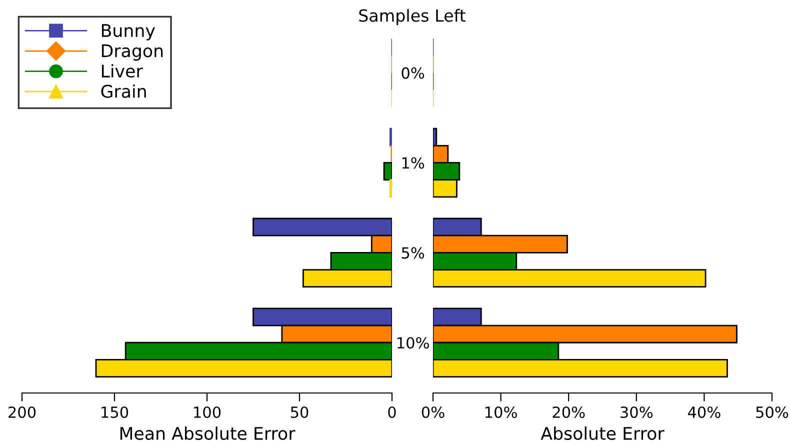 This screenshot has height=446, width=790. Describe the element at coordinates (636, 412) in the screenshot. I see `x-tick-label: 30%` at that location.